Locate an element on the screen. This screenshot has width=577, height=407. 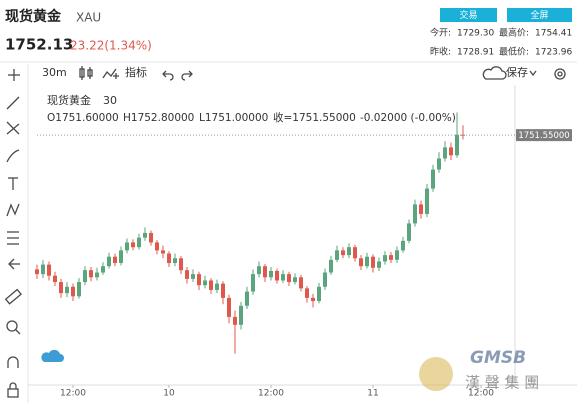
fib-tool is located at coordinates (13, 128).